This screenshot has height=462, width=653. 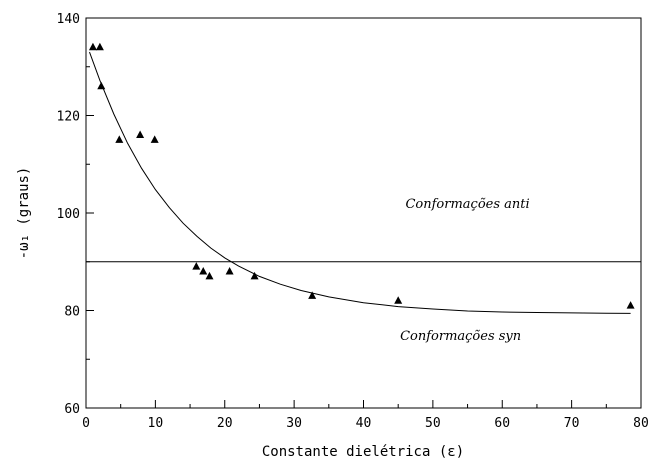 I want to click on y-tick-label: 120, so click(x=68, y=117).